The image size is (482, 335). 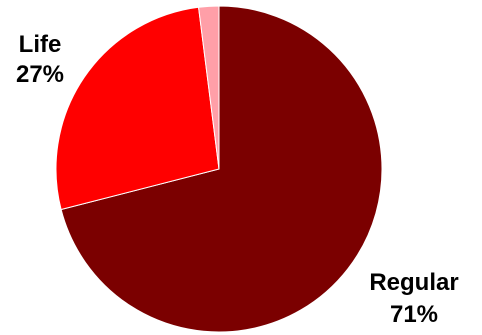 What do you see at coordinates (209, 87) in the screenshot?
I see `pie-slice-other` at bounding box center [209, 87].